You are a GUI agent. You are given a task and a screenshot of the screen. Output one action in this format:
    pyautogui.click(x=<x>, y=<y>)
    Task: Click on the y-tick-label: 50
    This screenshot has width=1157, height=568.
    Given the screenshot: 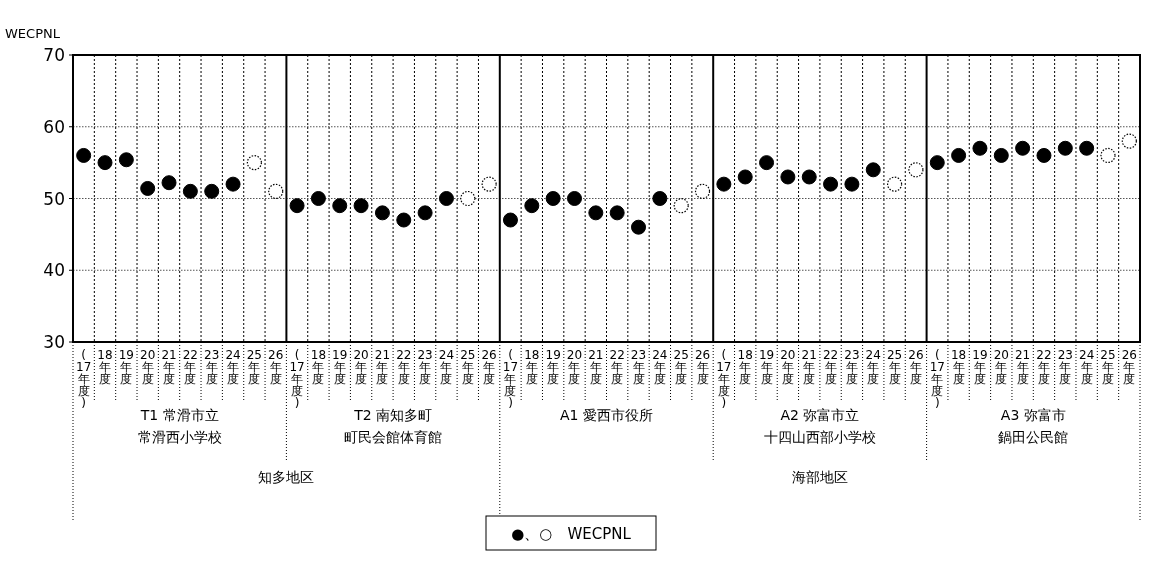 What is the action you would take?
    pyautogui.click(x=54, y=198)
    